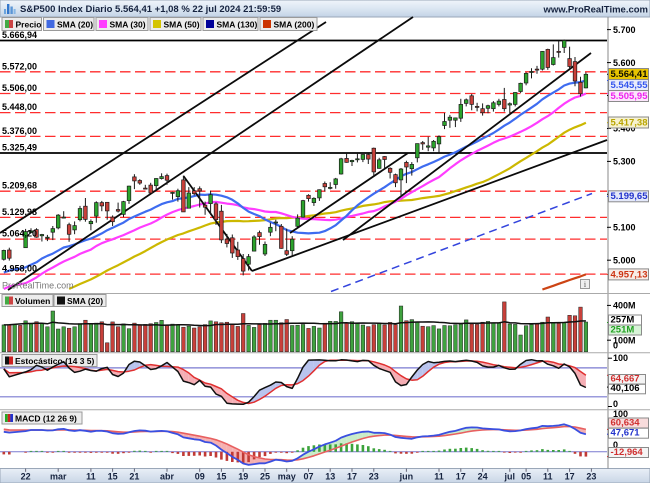  Describe the element at coordinates (330, 477) in the screenshot. I see `svg-text: 13` at that location.